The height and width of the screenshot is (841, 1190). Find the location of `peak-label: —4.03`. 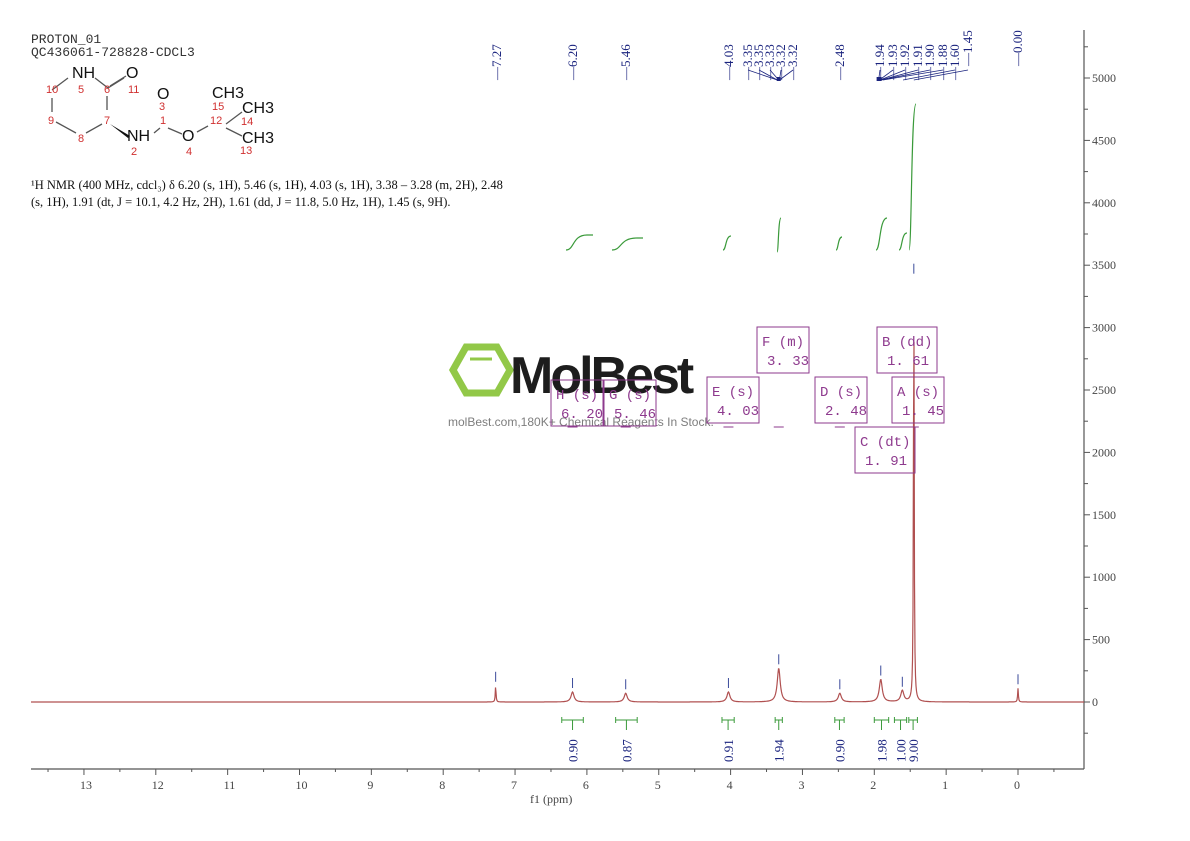

peak-label: —4.03 is located at coordinates (728, 62).